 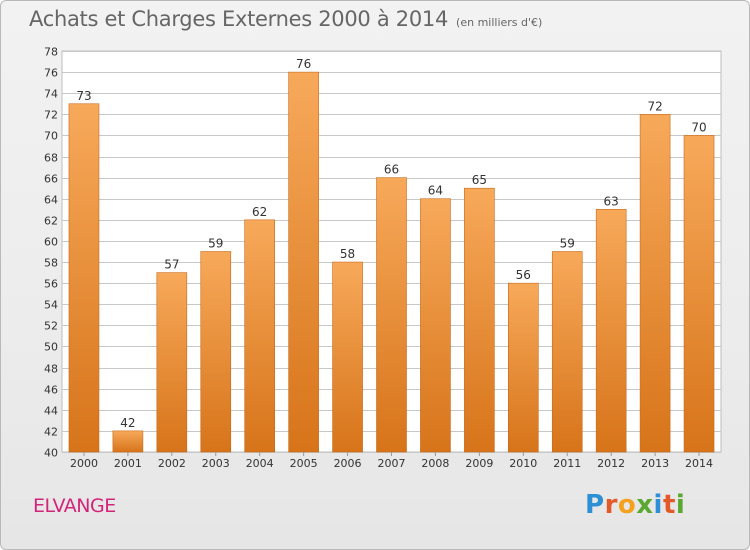 What do you see at coordinates (303, 64) in the screenshot?
I see `data-label: 76` at bounding box center [303, 64].